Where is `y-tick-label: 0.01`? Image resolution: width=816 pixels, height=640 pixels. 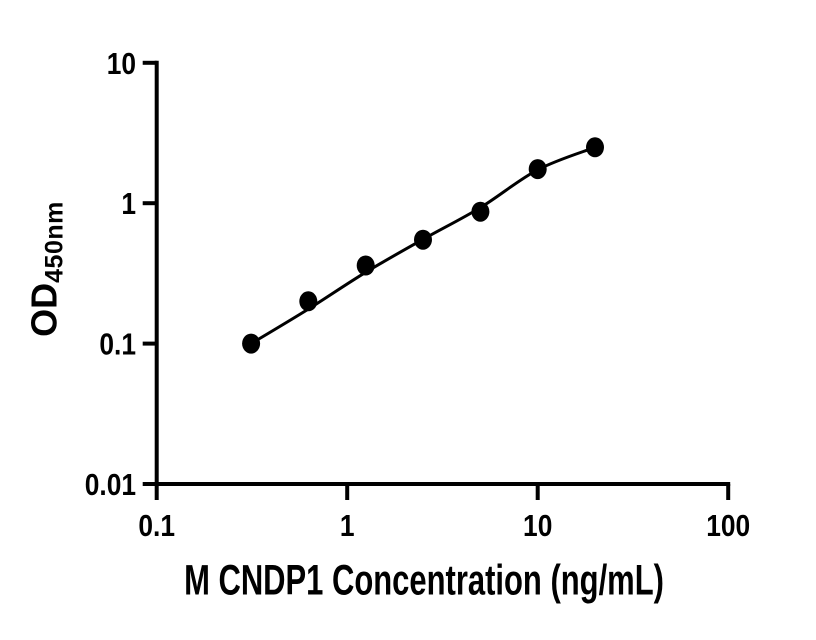
y-tick-label: 0.01 is located at coordinates (110, 485).